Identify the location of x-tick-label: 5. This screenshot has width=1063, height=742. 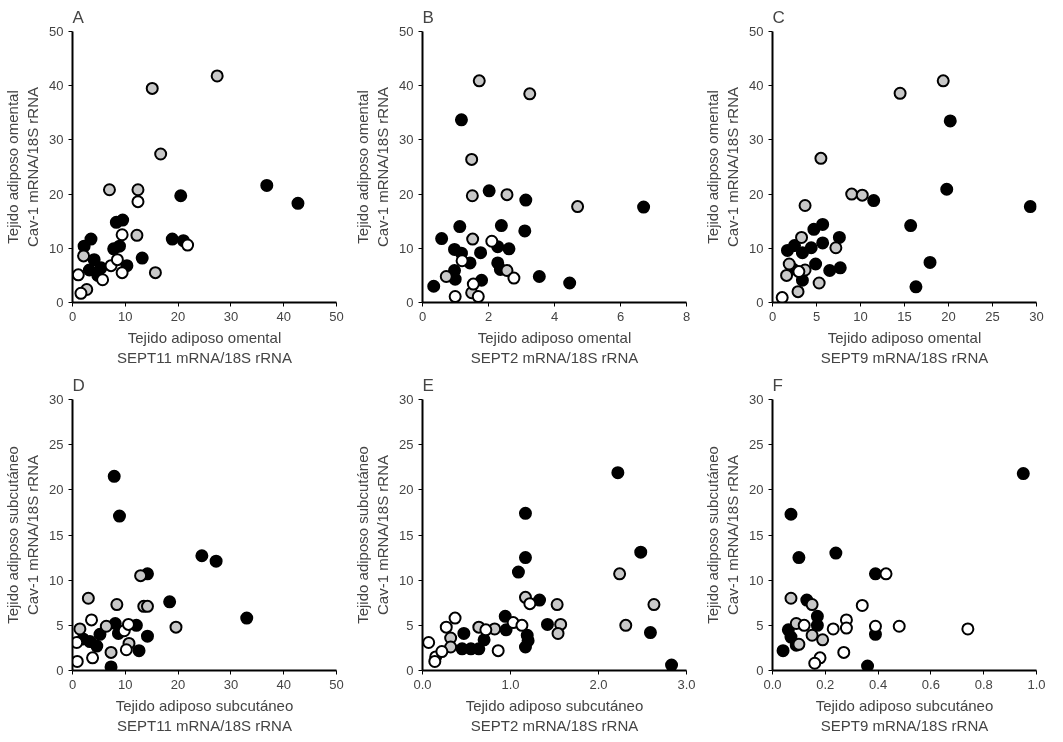
(816, 316).